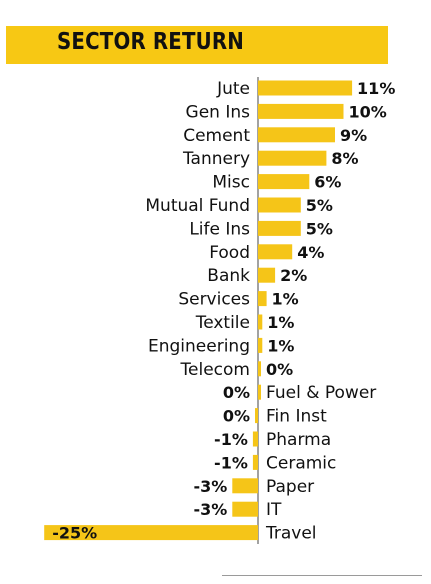 This screenshot has height=584, width=431. Describe the element at coordinates (245, 486) in the screenshot. I see `bar-paper` at that location.